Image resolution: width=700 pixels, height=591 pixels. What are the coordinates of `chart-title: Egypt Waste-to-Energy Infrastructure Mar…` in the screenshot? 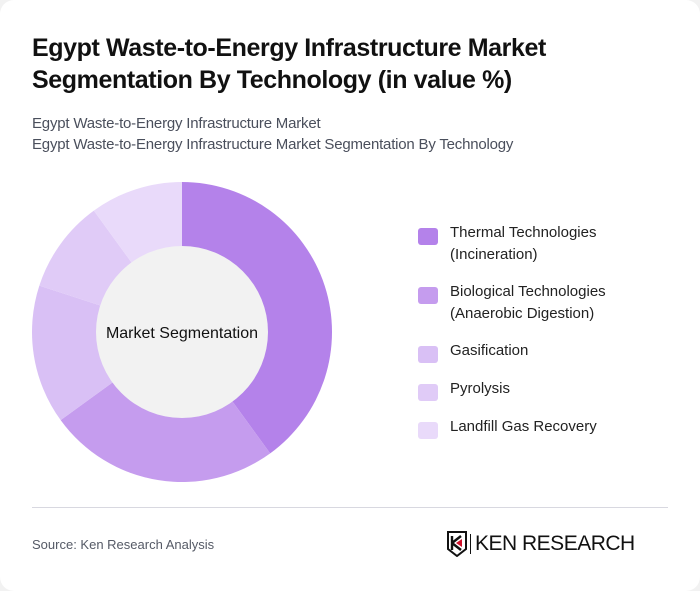 It's located at (289, 64).